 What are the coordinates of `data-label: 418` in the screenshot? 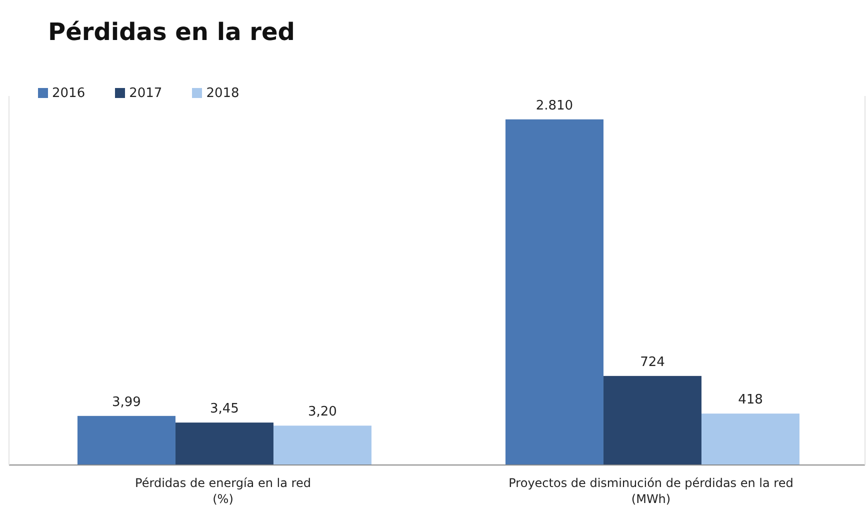 It's located at (750, 400).